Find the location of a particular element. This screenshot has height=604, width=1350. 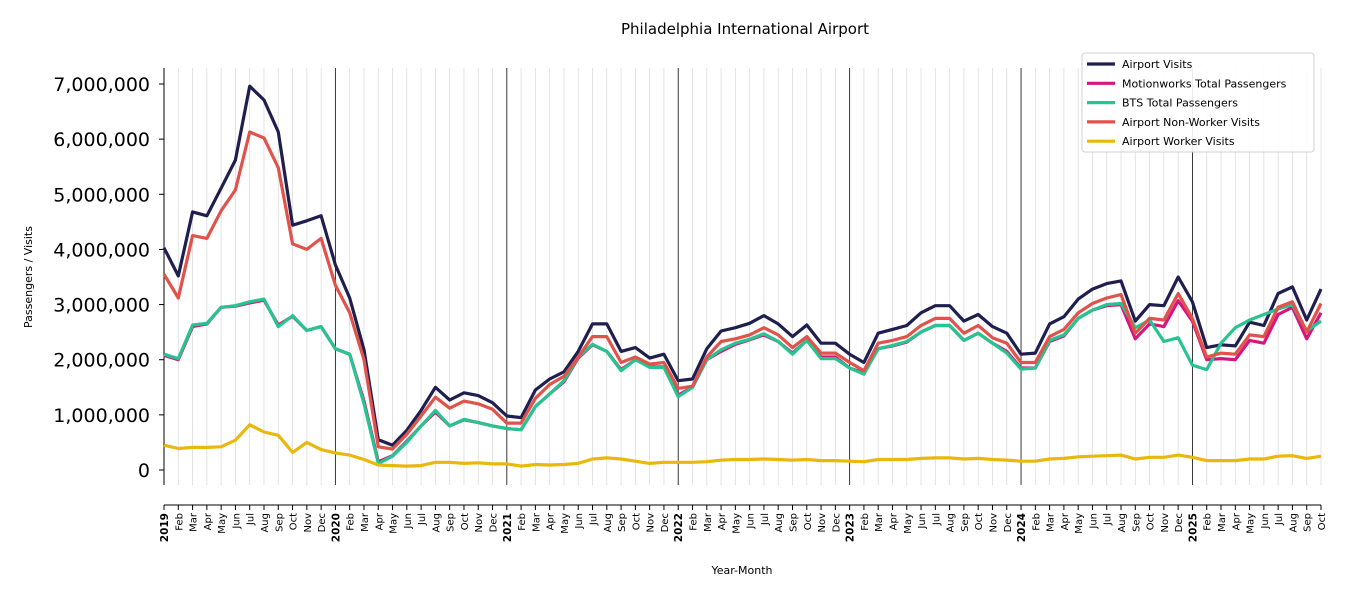

legend-label: BTS Total Passengers is located at coordinates (1180, 103).